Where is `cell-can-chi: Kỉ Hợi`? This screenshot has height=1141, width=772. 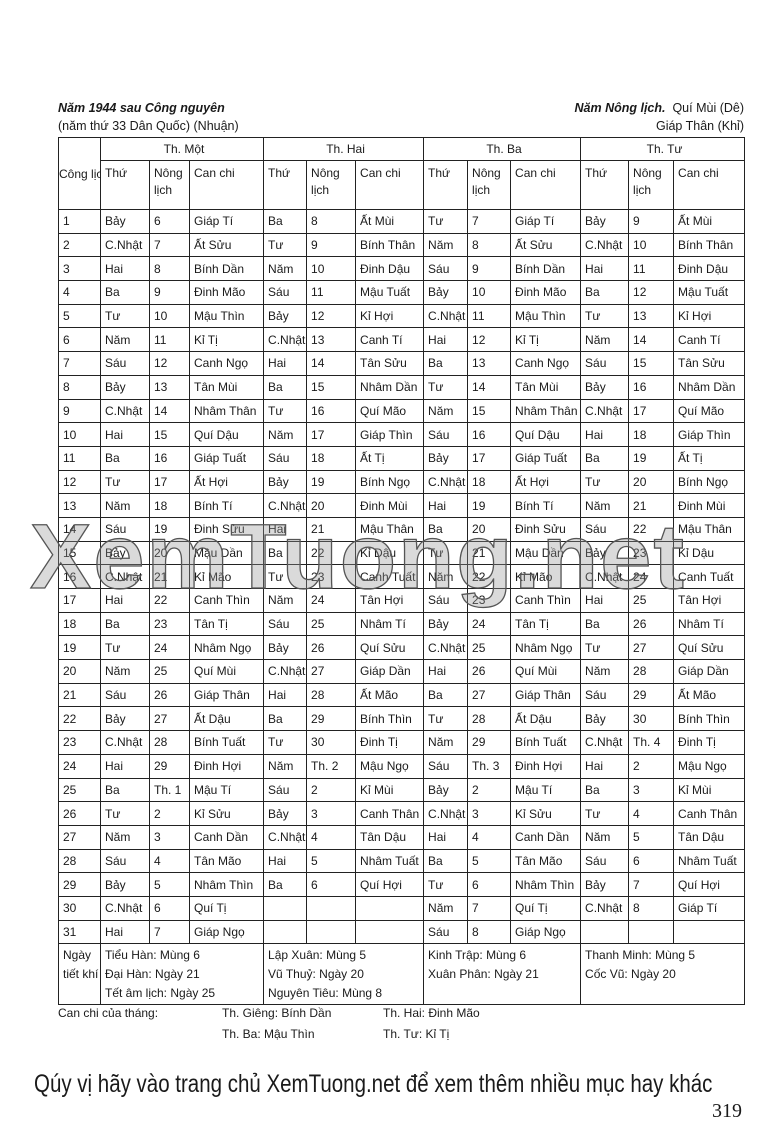 cell-can-chi: Kỉ Hợi is located at coordinates (709, 316).